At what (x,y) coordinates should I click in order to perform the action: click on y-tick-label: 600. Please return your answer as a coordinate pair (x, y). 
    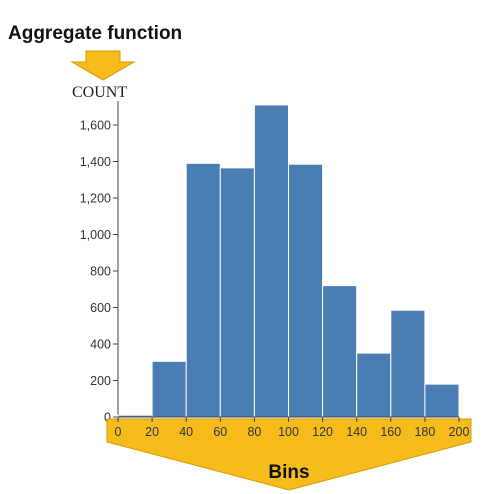
    Looking at the image, I should click on (100, 308).